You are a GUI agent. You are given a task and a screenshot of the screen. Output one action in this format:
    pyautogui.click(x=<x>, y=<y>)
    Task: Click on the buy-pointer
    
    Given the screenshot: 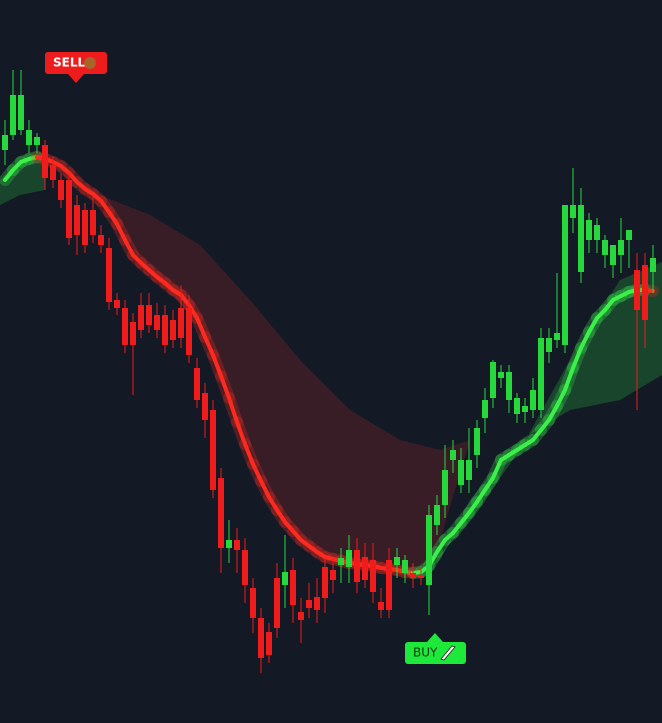 What is the action you would take?
    pyautogui.click(x=435, y=637)
    